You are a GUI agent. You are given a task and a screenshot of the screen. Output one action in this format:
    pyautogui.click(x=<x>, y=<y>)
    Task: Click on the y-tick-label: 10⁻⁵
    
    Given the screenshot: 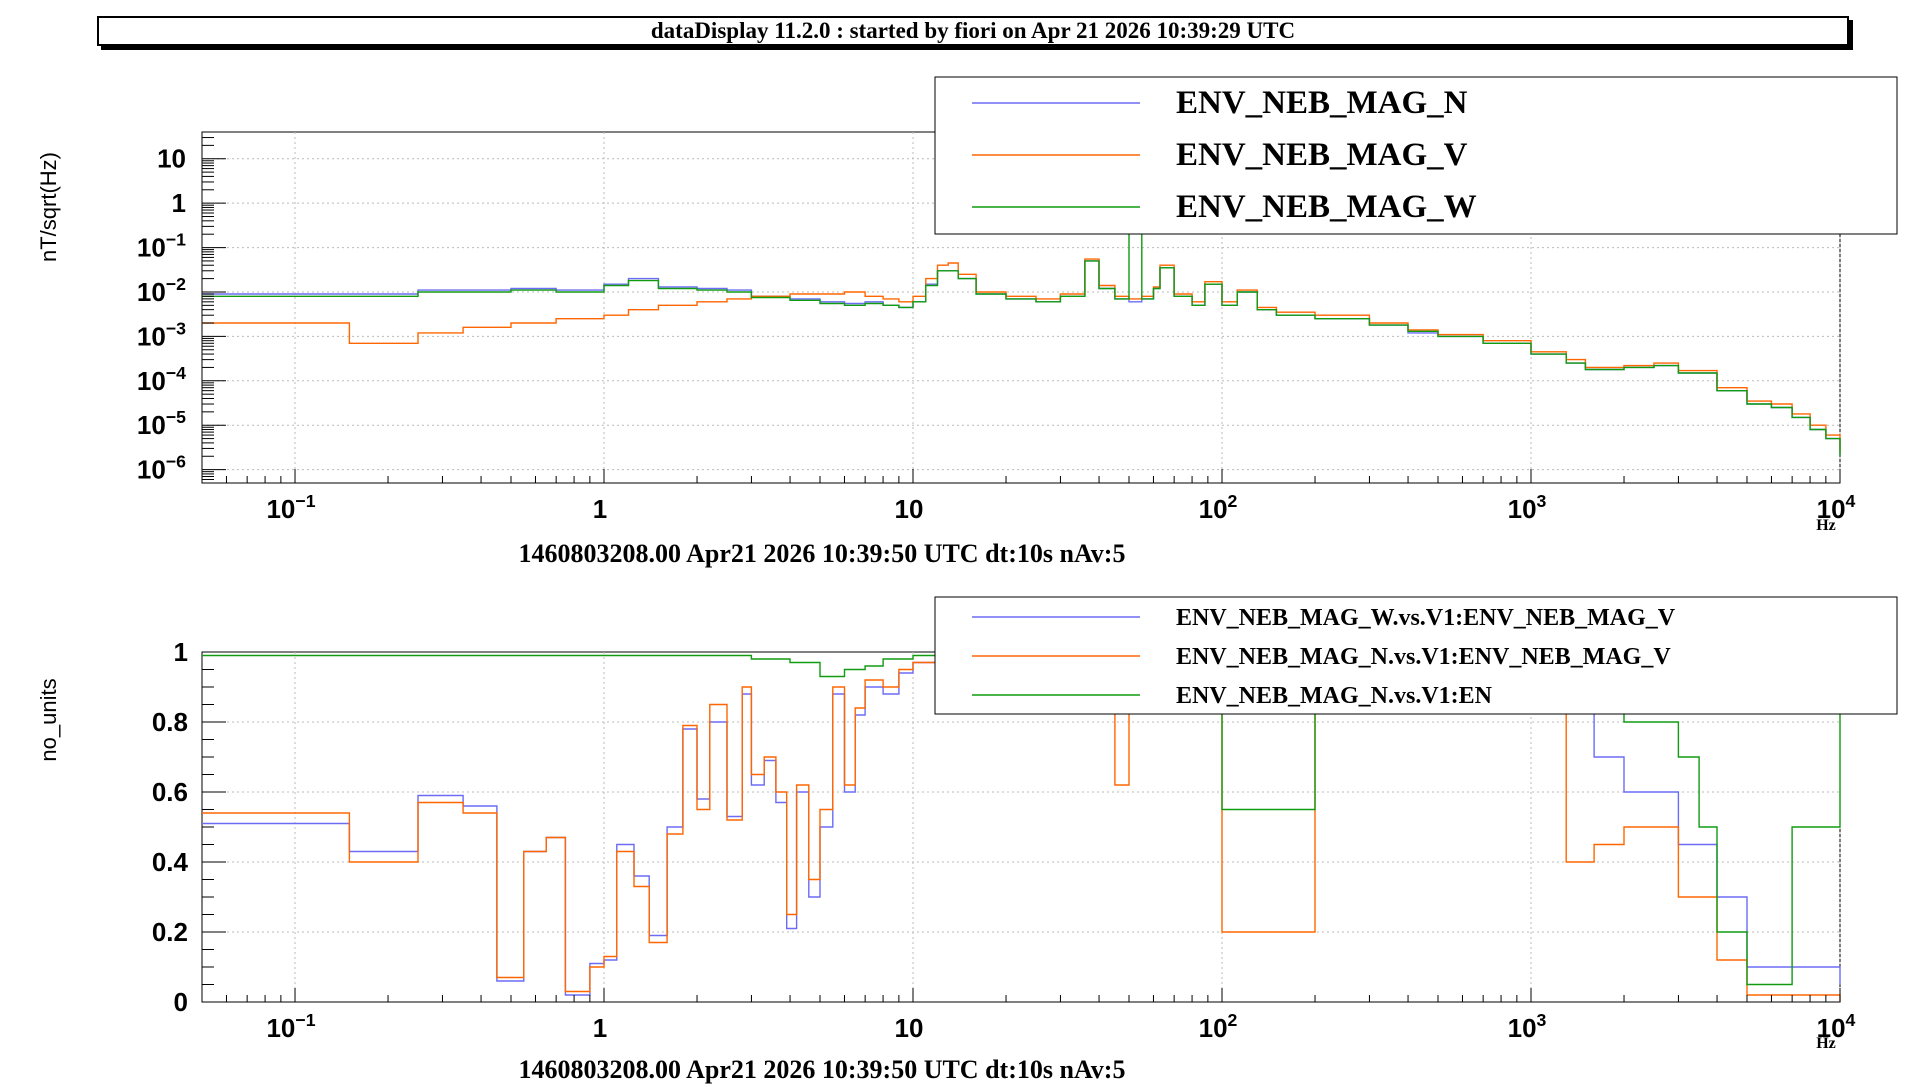 What is the action you would take?
    pyautogui.click(x=161, y=423)
    